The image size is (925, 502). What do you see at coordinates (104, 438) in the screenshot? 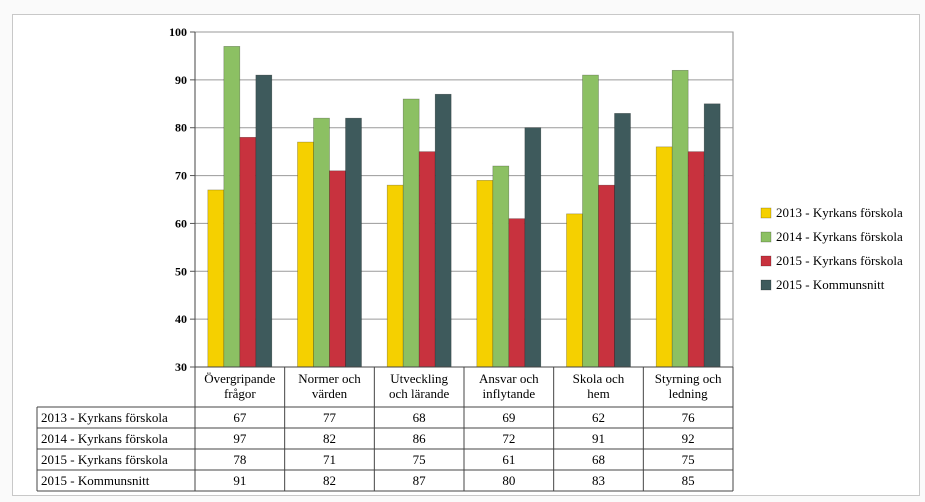
I see `table-row-header: 2014 - Kyrkans förskola` at bounding box center [104, 438].